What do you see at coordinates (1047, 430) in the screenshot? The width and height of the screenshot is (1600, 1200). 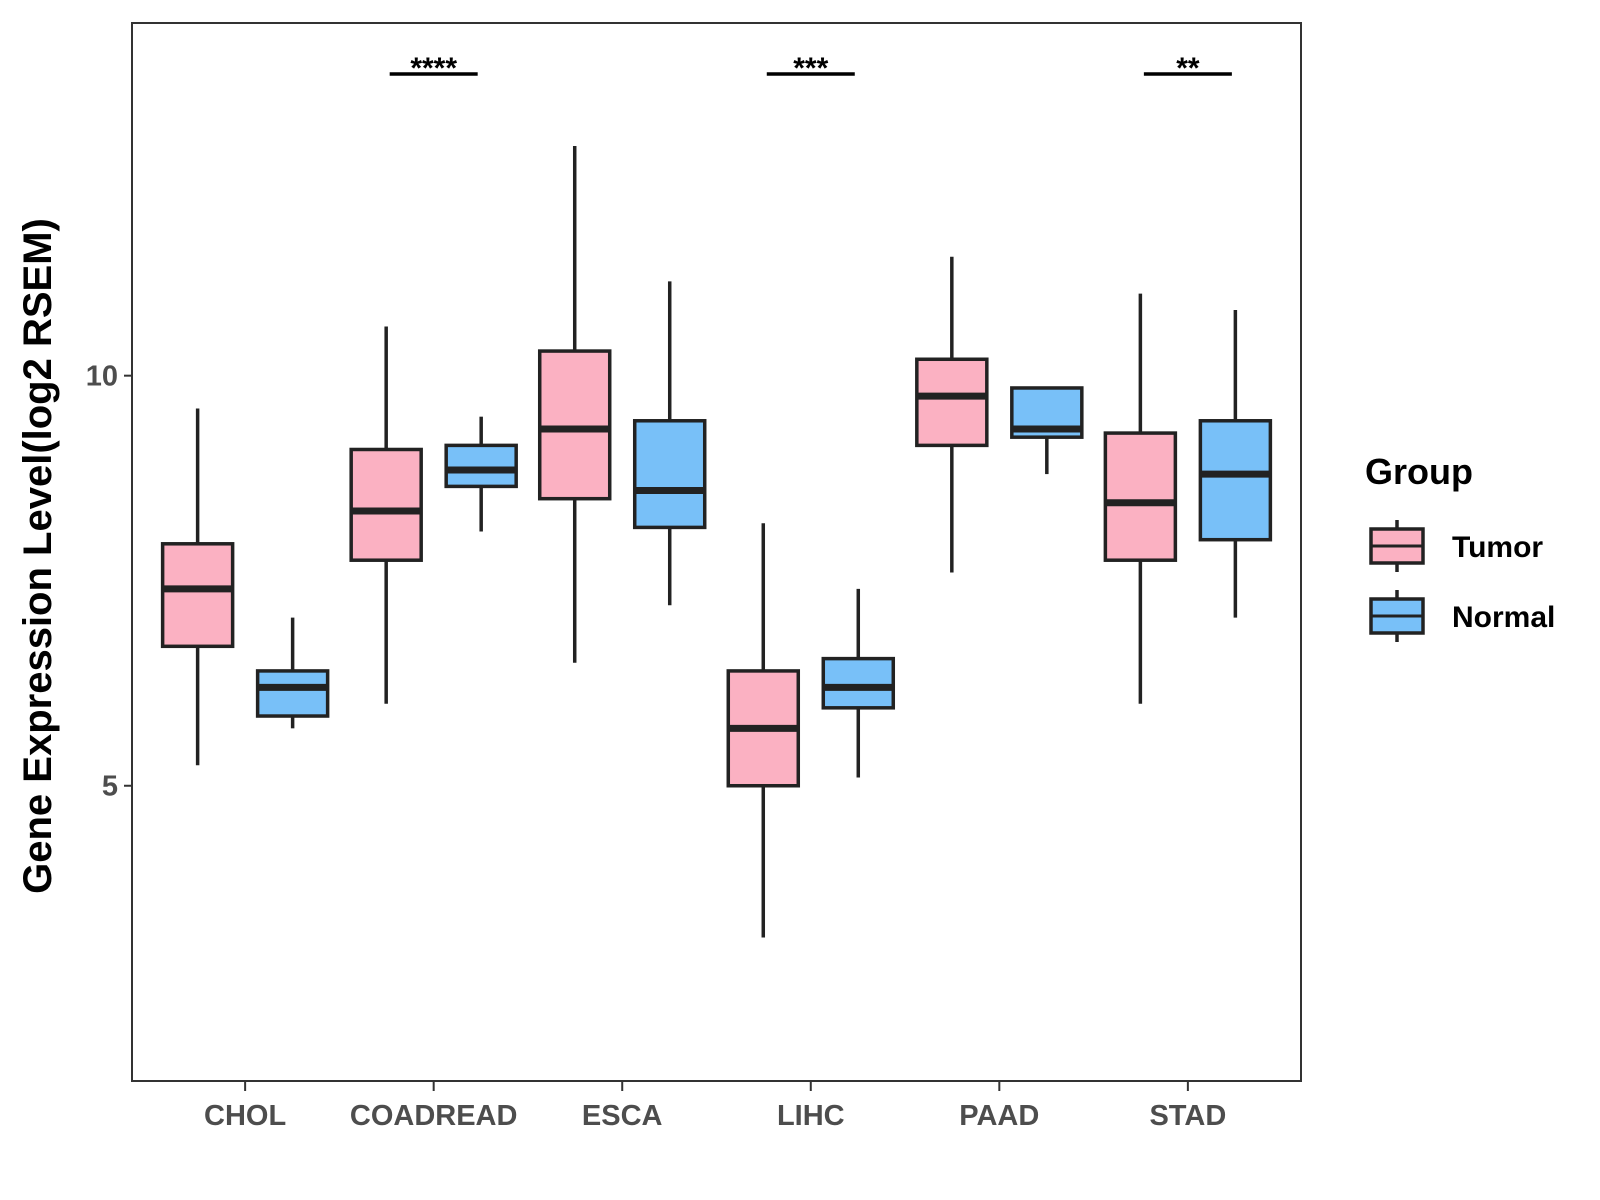 I see `box-normal-paad` at bounding box center [1047, 430].